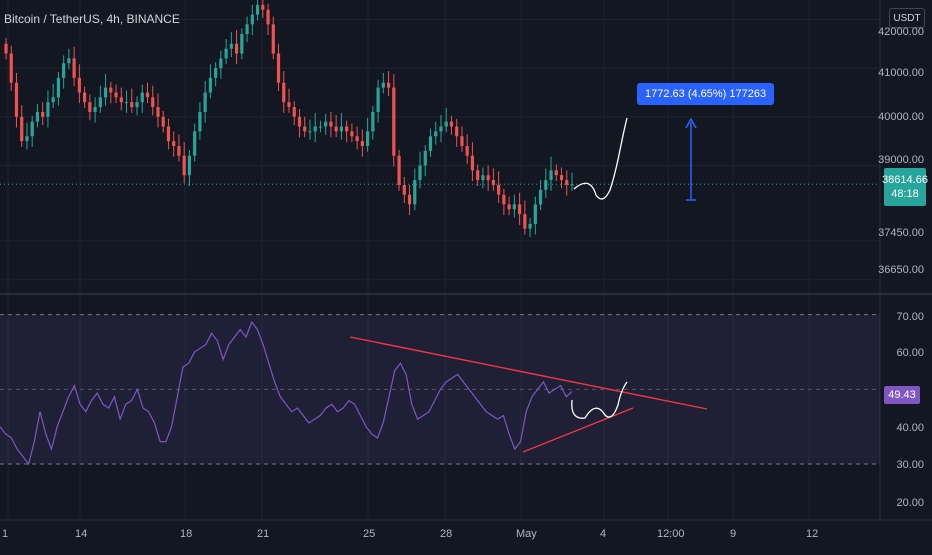  What do you see at coordinates (186, 534) in the screenshot?
I see `time-axis-label: 18` at bounding box center [186, 534].